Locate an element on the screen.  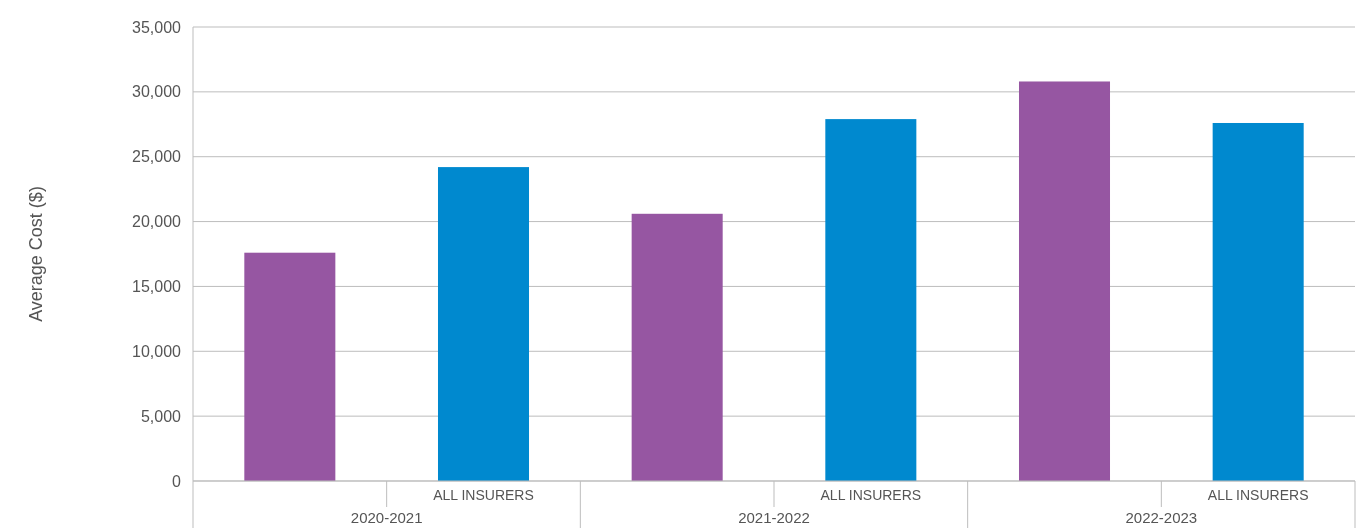
y-tick-label: 15,000 is located at coordinates (157, 287).